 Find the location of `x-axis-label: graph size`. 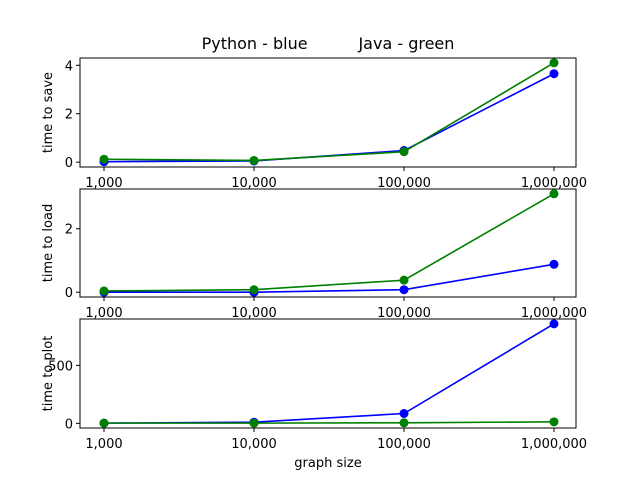

x-axis-label: graph size is located at coordinates (327, 463).